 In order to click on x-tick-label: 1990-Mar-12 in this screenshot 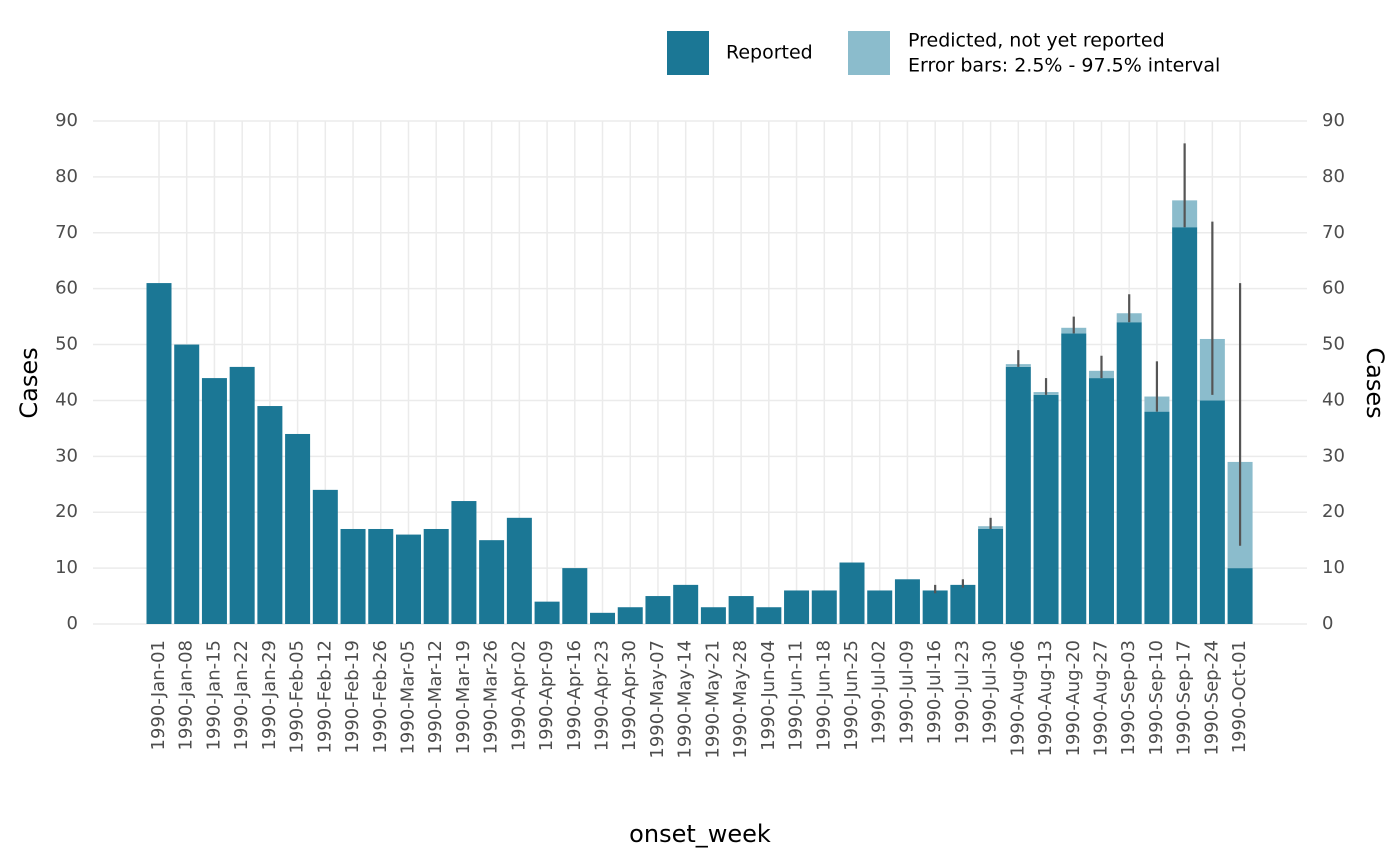, I will do `click(435, 697)`.